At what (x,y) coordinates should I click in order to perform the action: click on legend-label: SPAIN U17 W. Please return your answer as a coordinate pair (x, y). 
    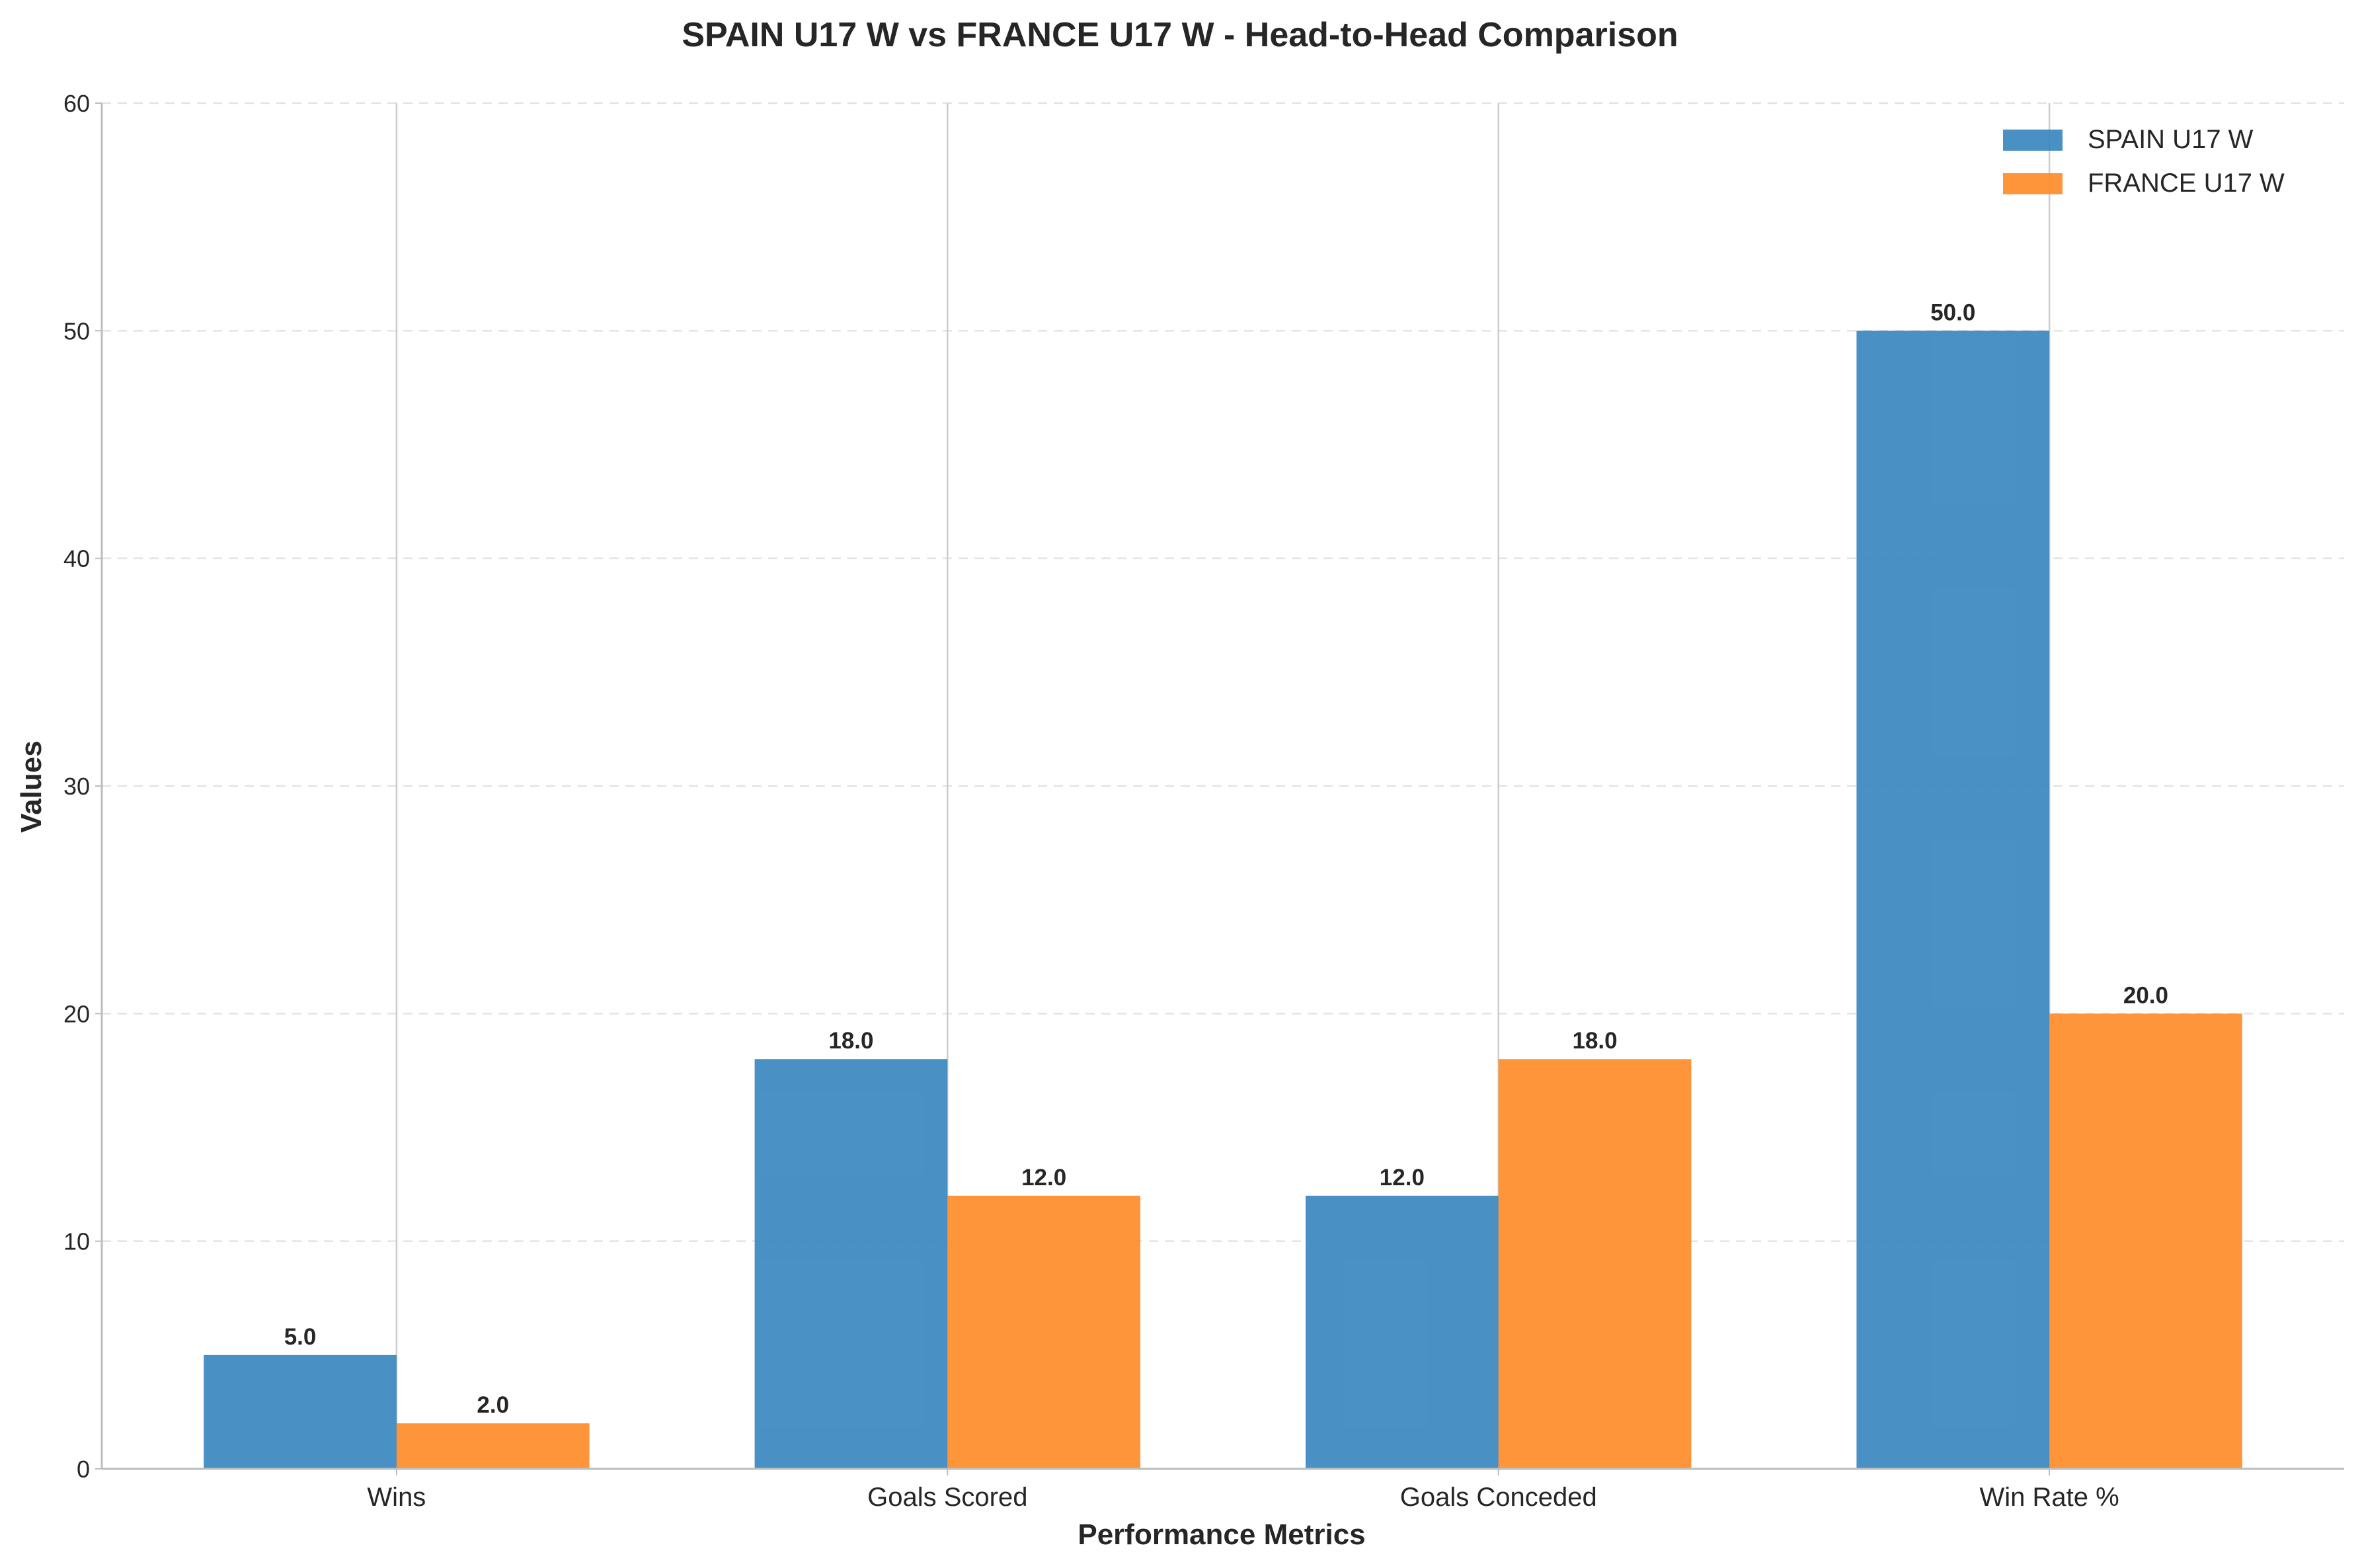
    Looking at the image, I should click on (2171, 139).